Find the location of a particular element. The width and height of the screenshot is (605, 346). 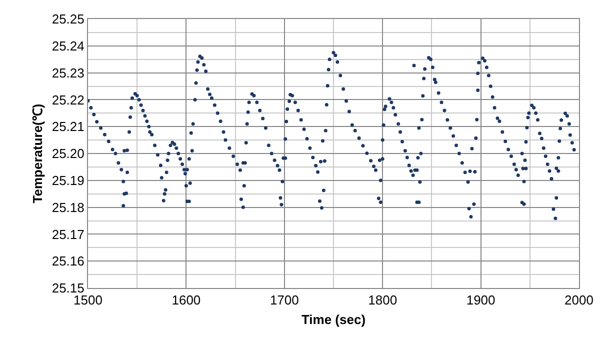

y-tick-label: 25.24 is located at coordinates (68, 46).